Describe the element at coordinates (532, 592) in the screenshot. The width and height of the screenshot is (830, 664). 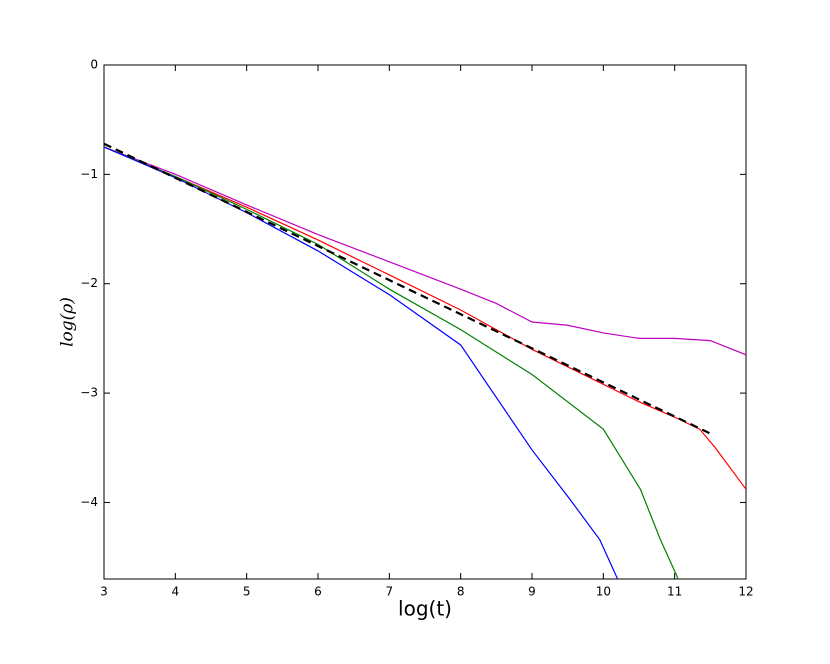
I see `x-tick-label: 9` at that location.